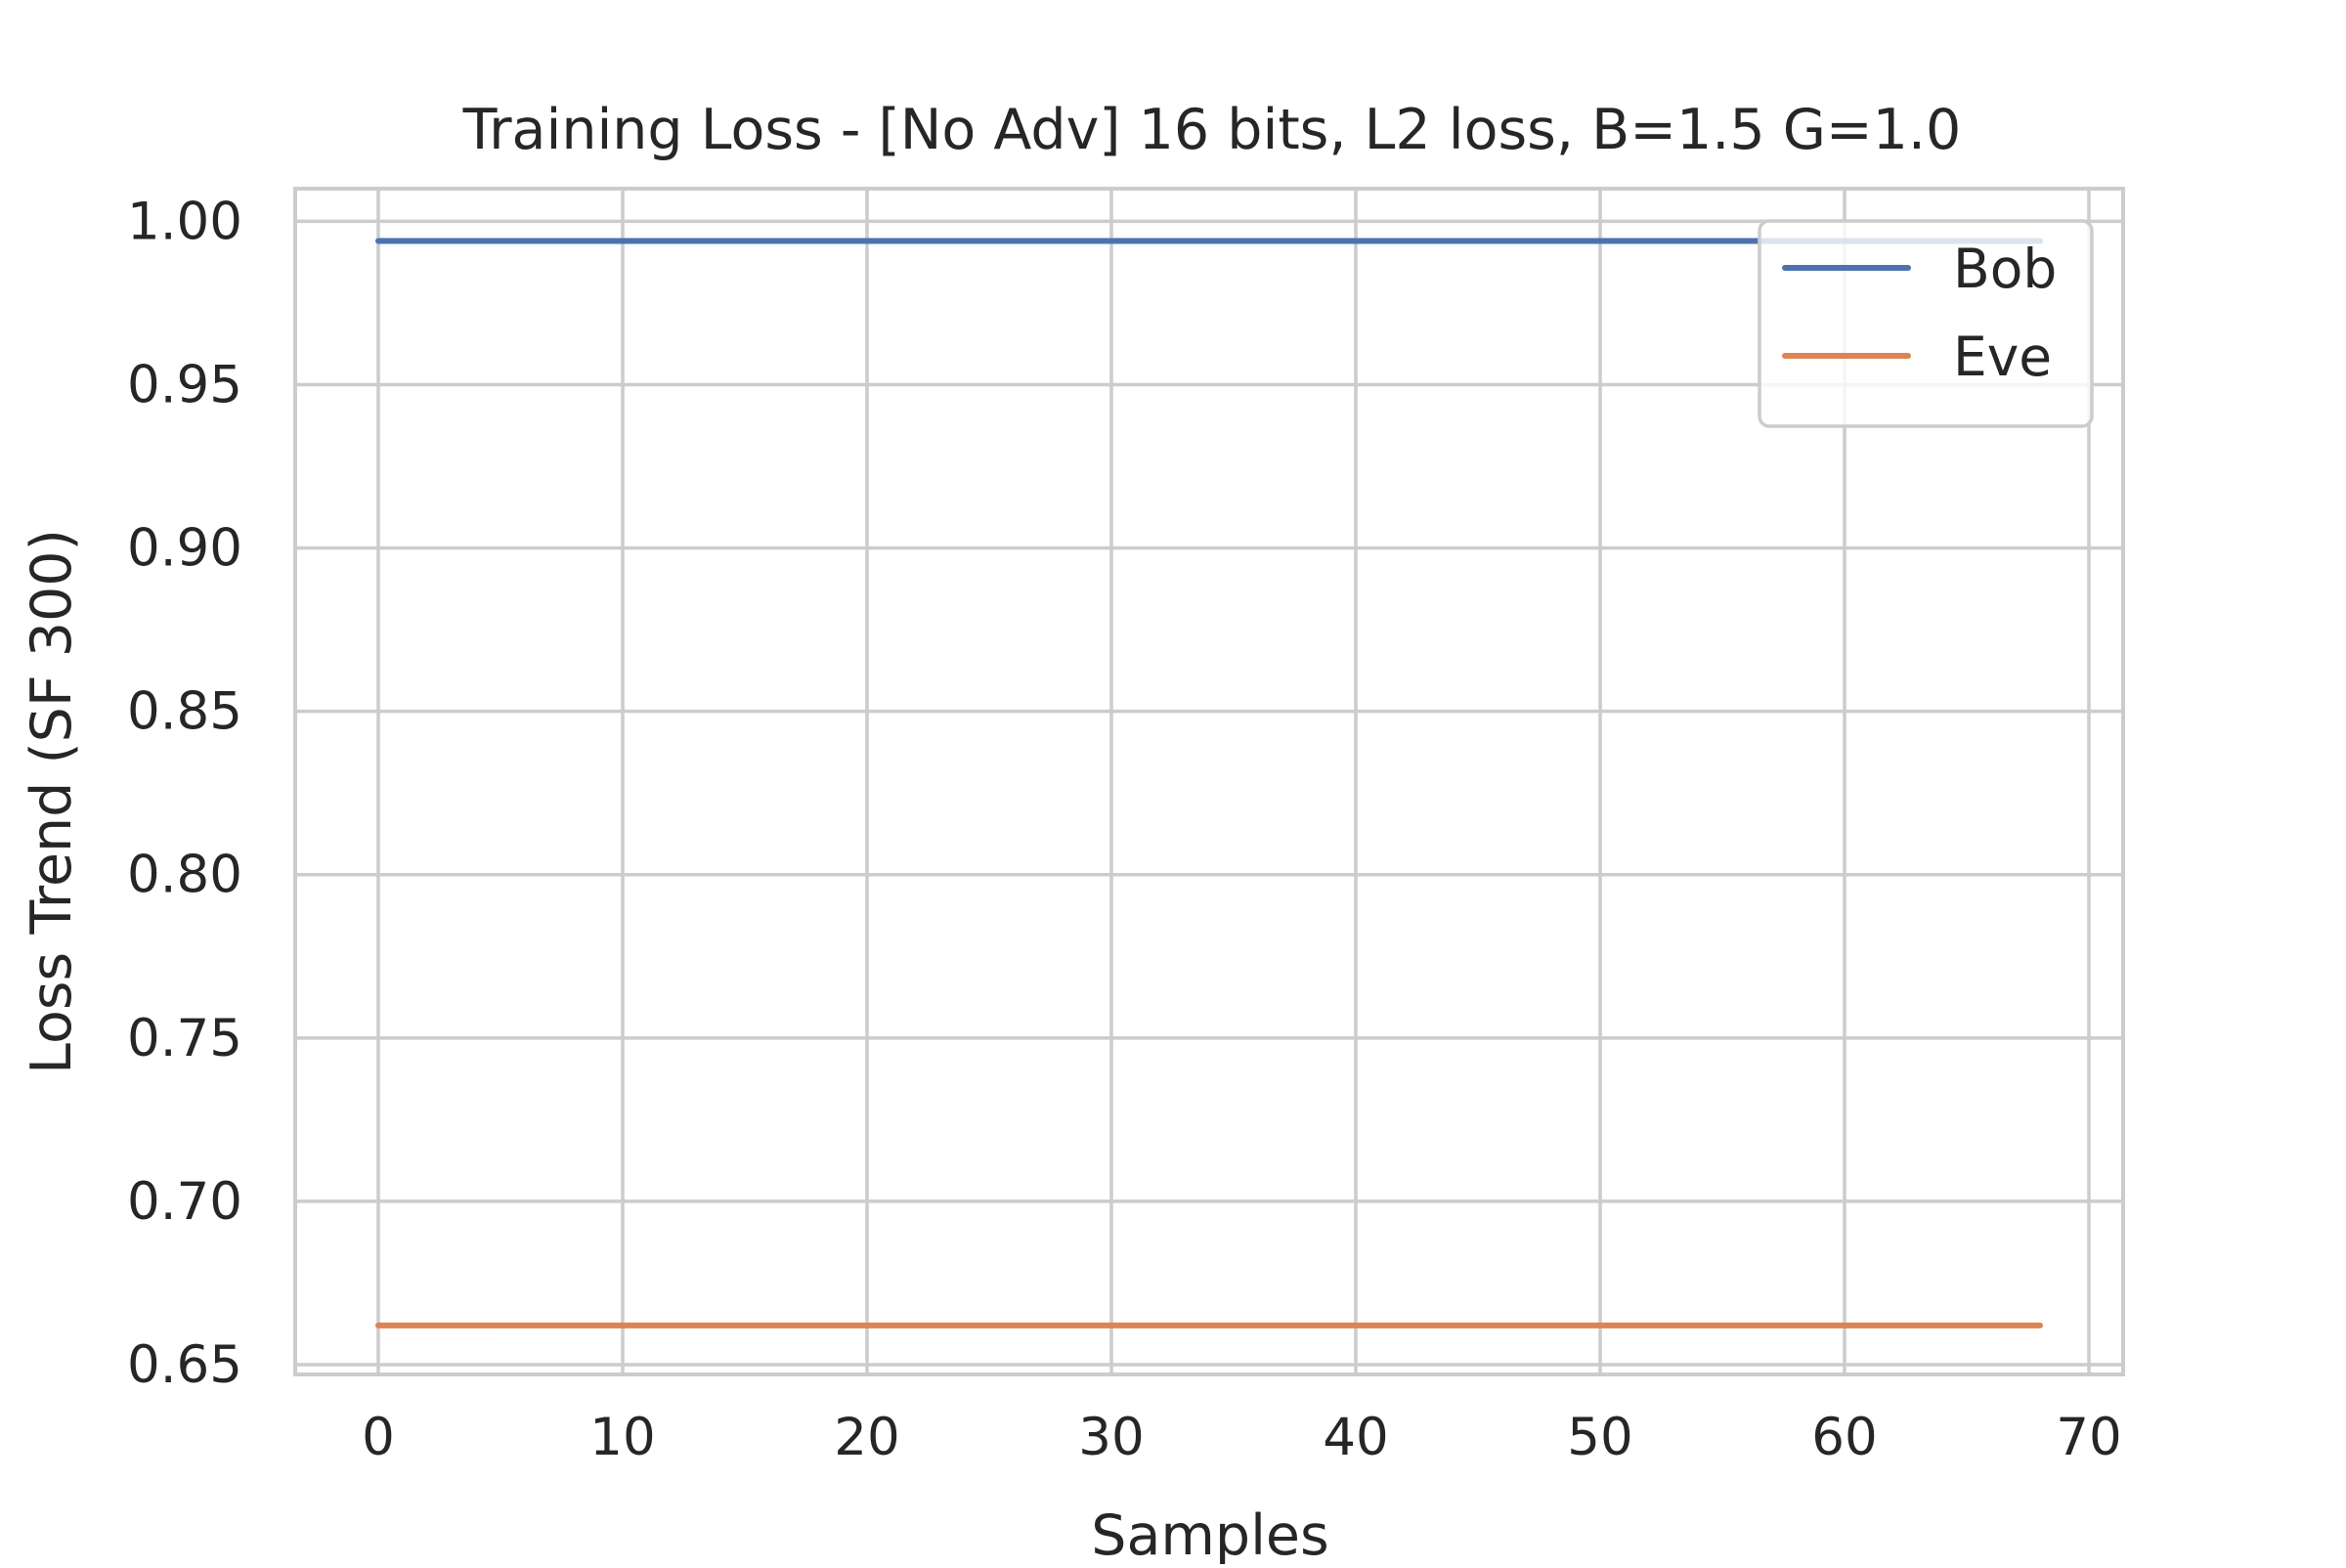 The height and width of the screenshot is (1568, 2346). I want to click on legend-label-bob: Bob, so click(2005, 269).